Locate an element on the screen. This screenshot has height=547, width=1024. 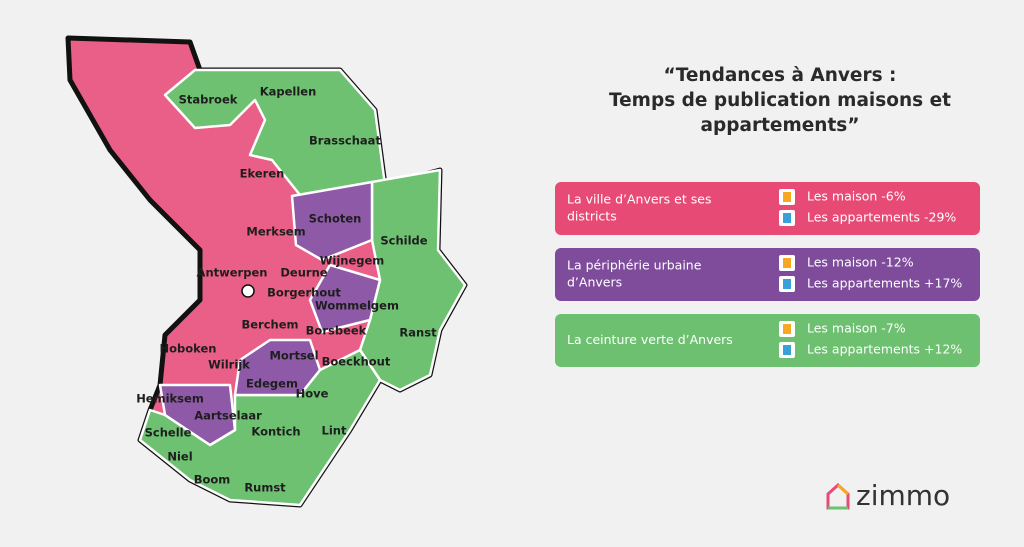
map-label: Boom is located at coordinates (212, 480).